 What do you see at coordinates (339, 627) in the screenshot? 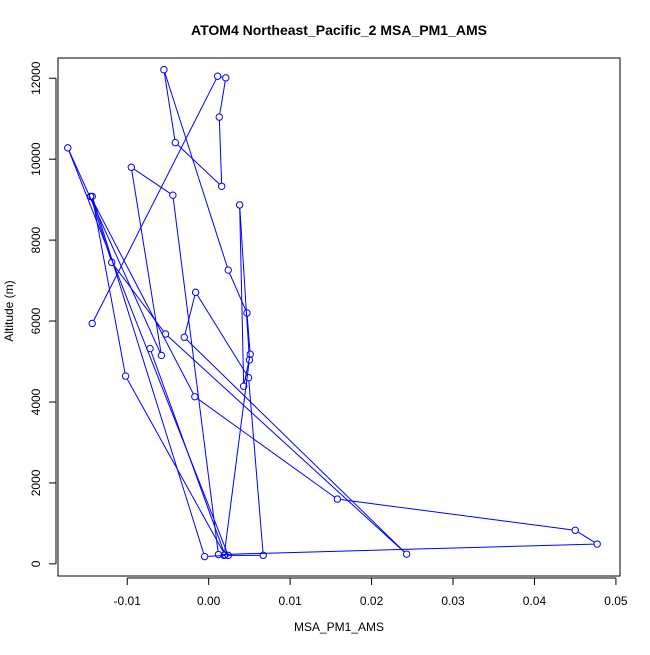
I see `x-axis-label: MSA_PM1_AMS` at bounding box center [339, 627].